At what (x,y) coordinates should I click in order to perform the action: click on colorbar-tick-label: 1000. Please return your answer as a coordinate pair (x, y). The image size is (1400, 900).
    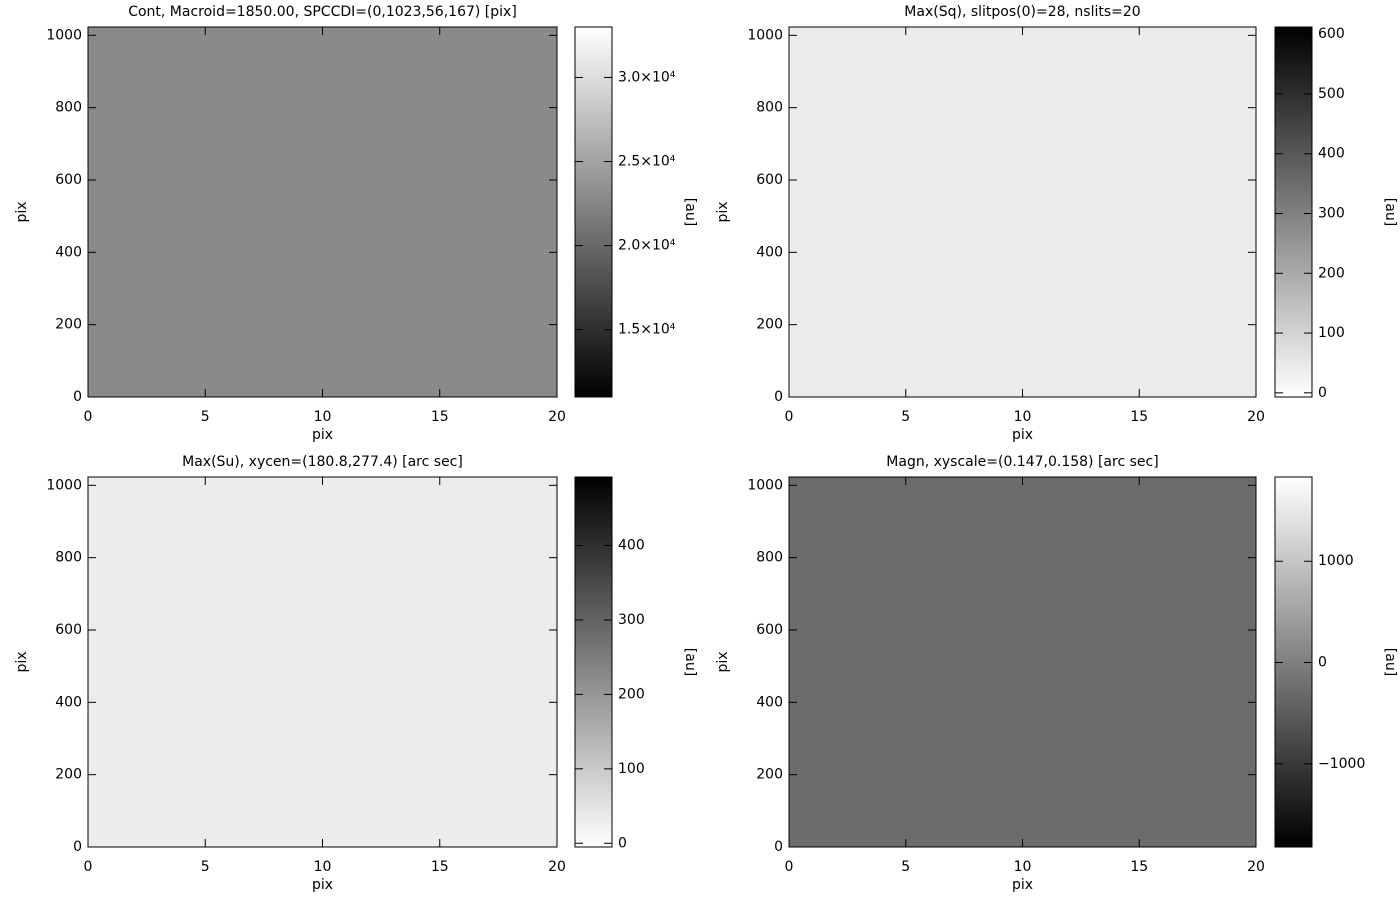
    Looking at the image, I should click on (1336, 561).